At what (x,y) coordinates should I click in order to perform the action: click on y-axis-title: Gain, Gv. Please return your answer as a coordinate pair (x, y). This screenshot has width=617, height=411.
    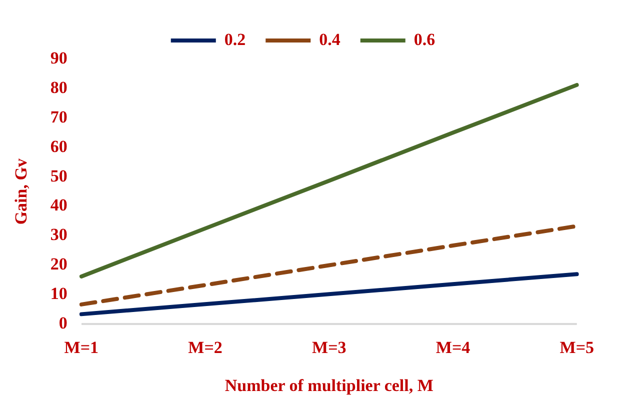
    Looking at the image, I should click on (21, 191).